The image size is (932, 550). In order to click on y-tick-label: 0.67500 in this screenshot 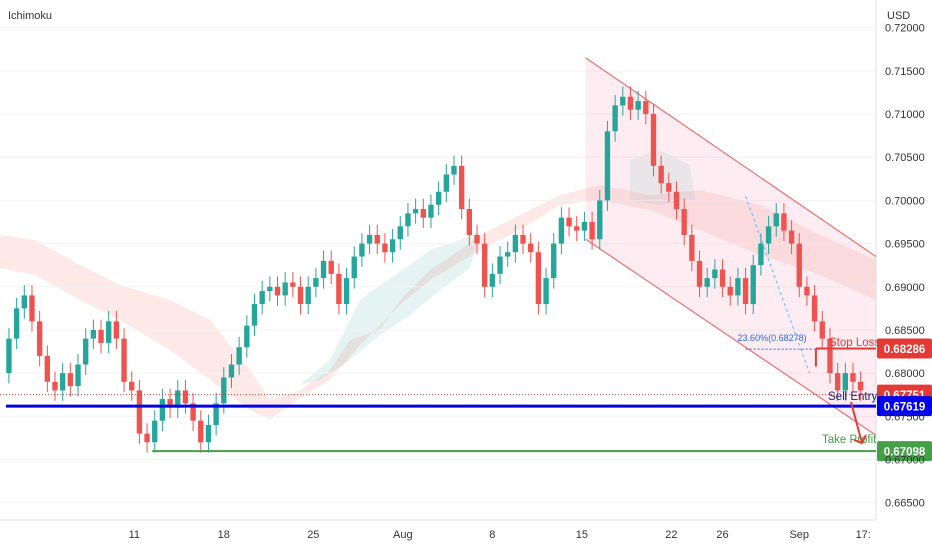, I will do `click(905, 417)`.